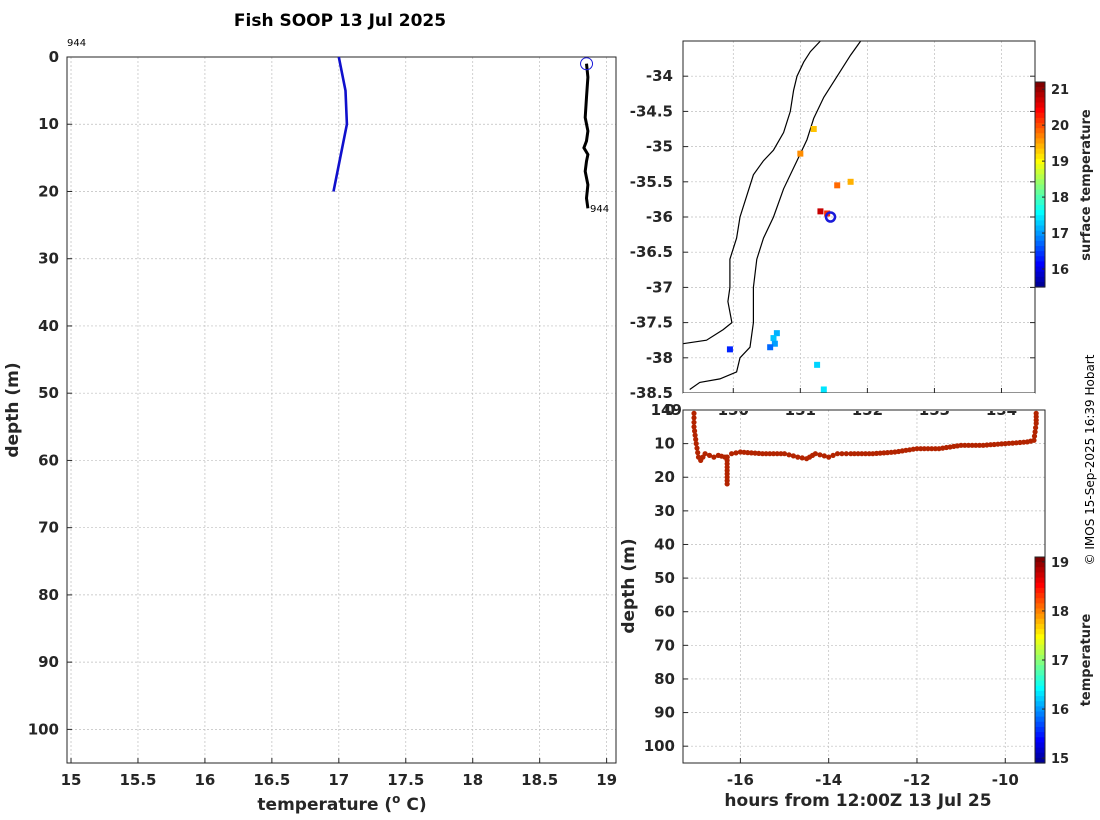 This screenshot has height=820, width=1100. What do you see at coordinates (629, 585) in the screenshot?
I see `section-y-axis-label: depth (m)` at bounding box center [629, 585].